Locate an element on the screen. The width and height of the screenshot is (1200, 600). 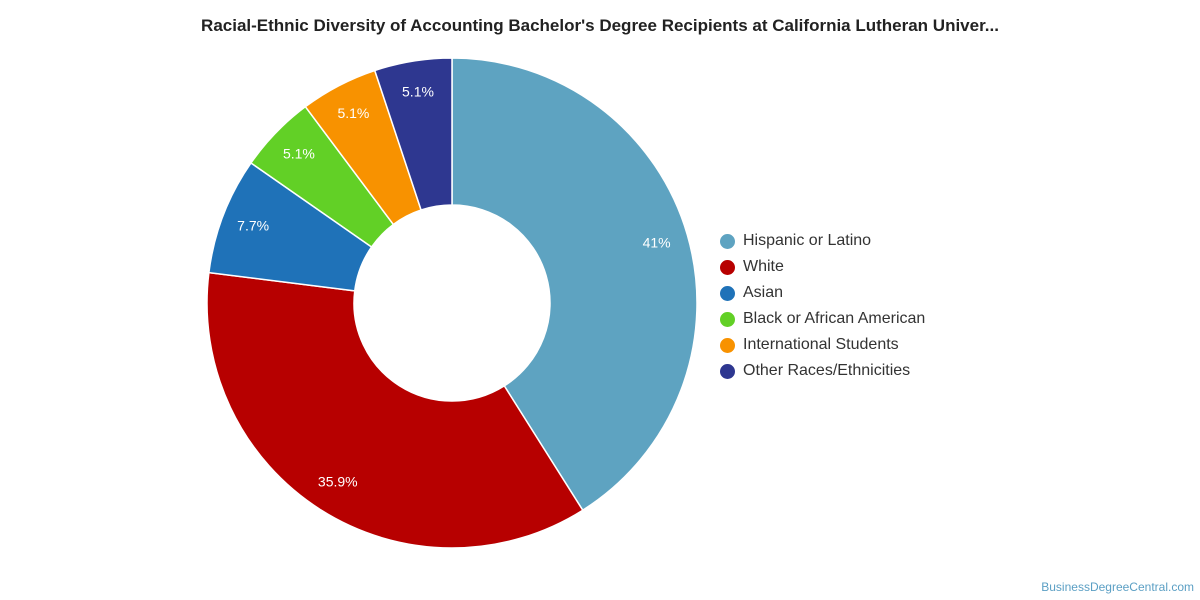
legend-item-other-races-ethnicities: Other Races/Ethnicities is located at coordinates (822, 371).